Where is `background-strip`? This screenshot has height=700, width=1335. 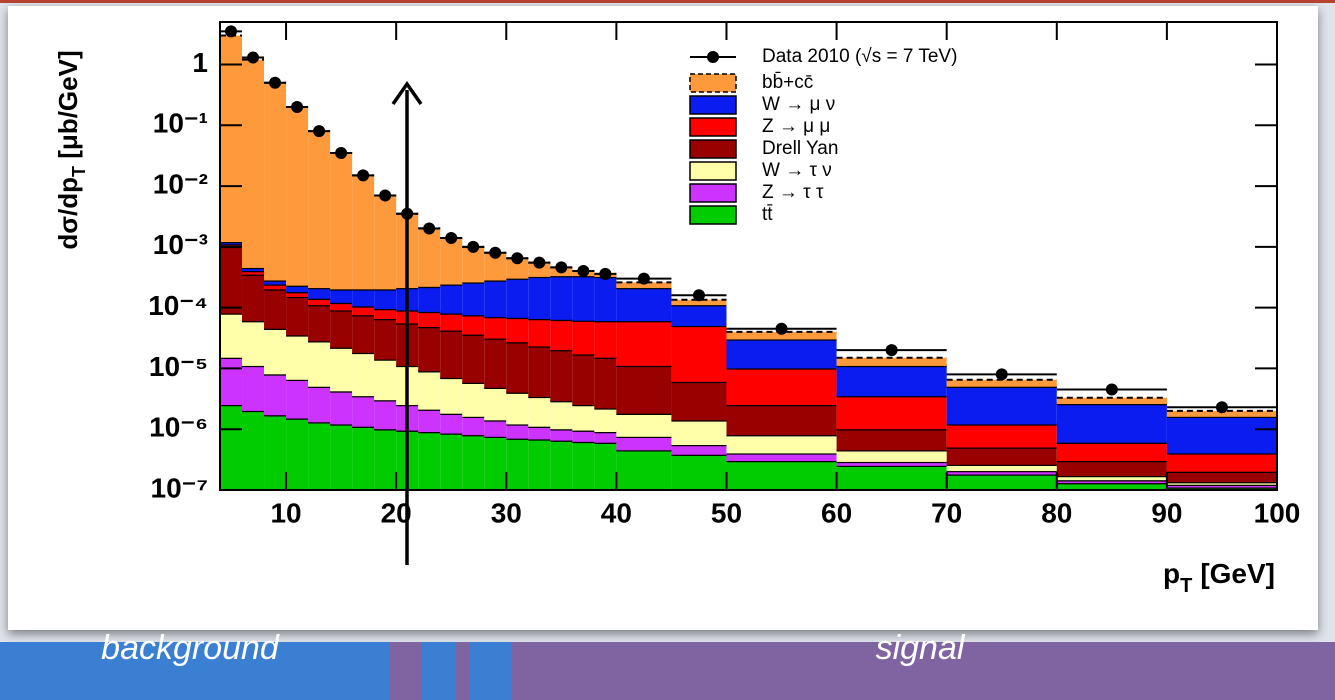 background-strip is located at coordinates (438, 671).